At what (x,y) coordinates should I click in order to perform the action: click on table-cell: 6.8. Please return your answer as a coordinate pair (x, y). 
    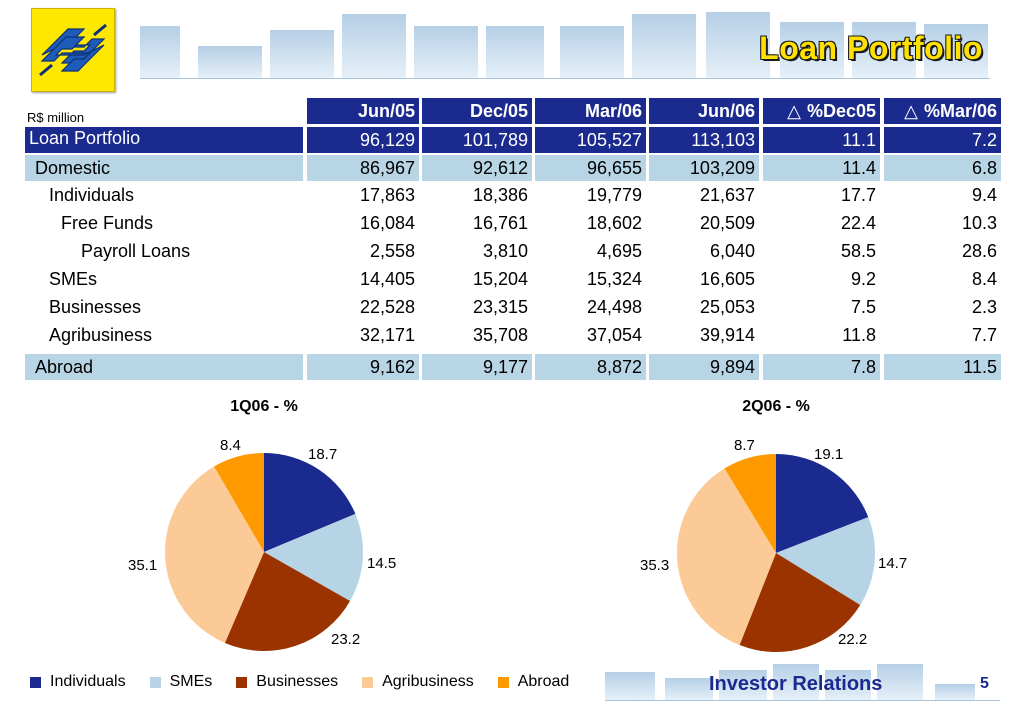
    Looking at the image, I should click on (942, 168).